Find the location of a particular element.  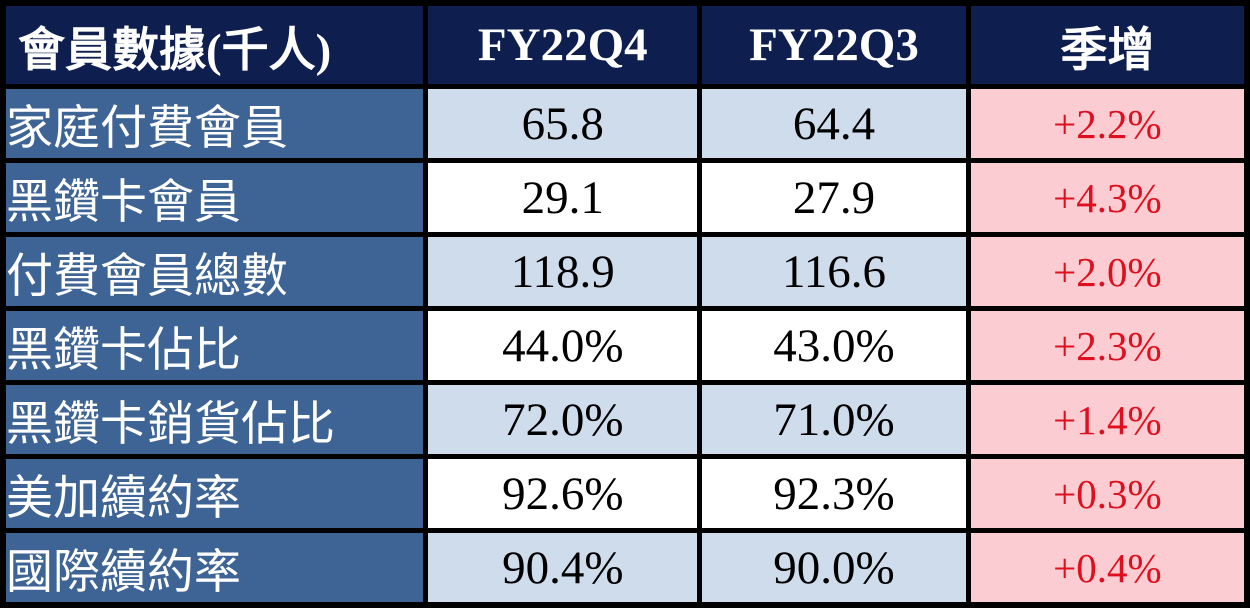

header-row: 會員數據(千人) FY22Q4 FY22Q3 季增 is located at coordinates (625, 44).